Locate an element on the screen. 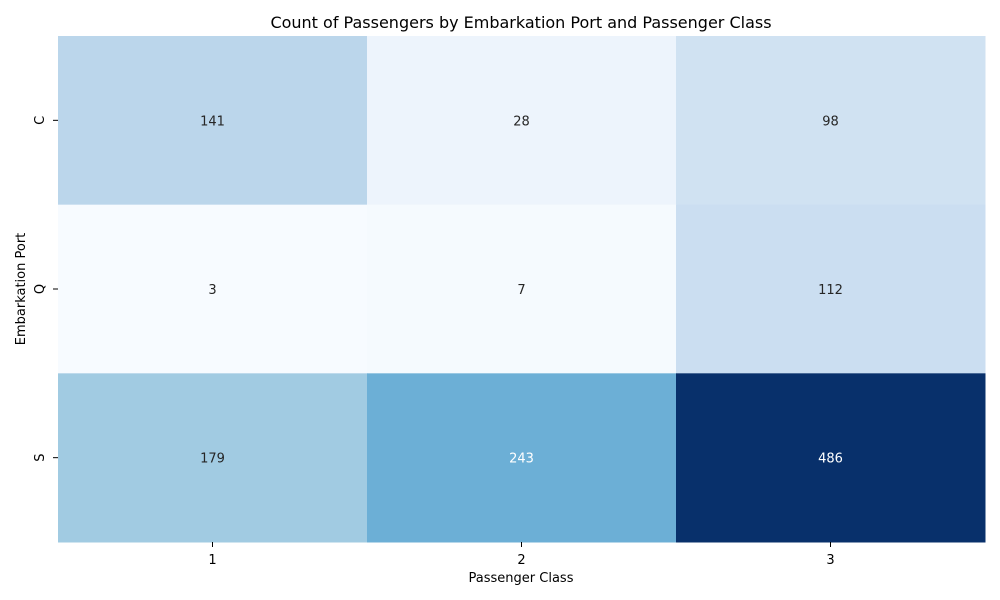  cell-value-label-S-2: 243 is located at coordinates (521, 459).